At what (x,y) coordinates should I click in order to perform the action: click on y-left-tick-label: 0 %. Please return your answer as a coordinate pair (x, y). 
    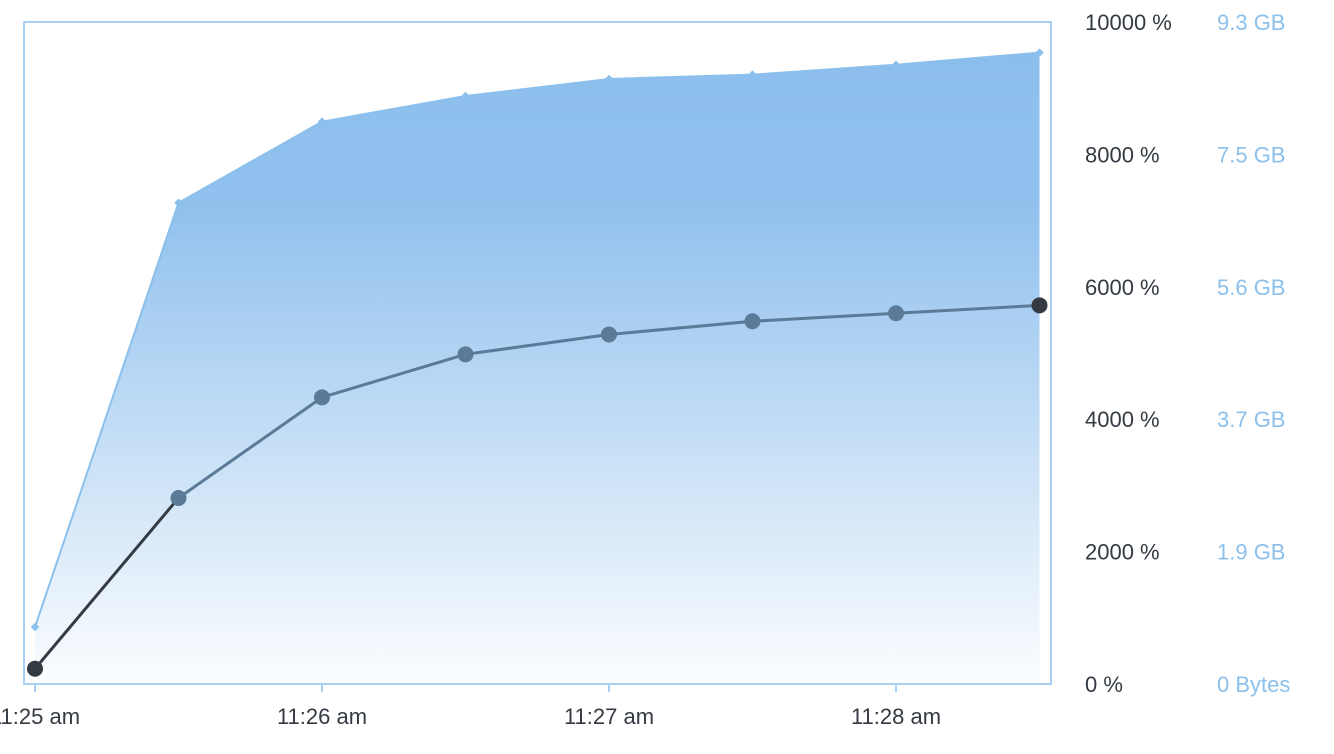
    Looking at the image, I should click on (1104, 684).